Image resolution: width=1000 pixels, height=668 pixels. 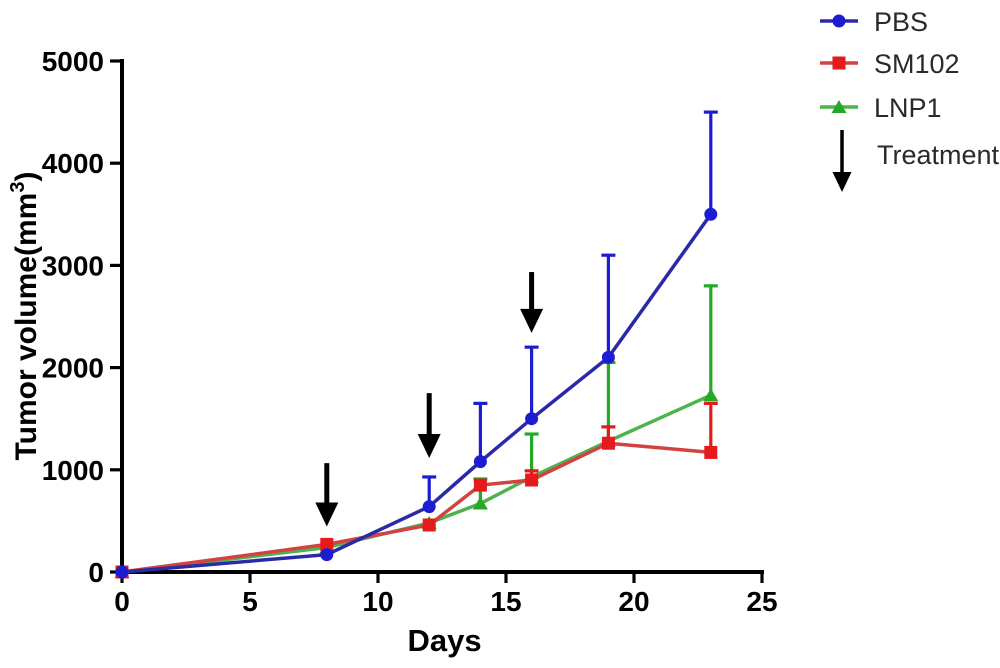 I want to click on y-tick-label: 2000, so click(x=73, y=368).